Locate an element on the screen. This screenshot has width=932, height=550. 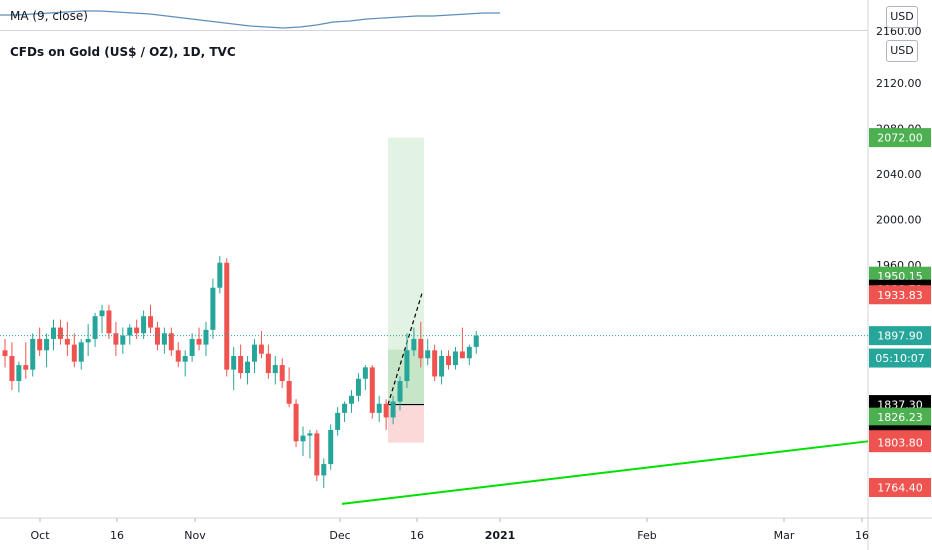
price-label: 1897.90 is located at coordinates (900, 336).